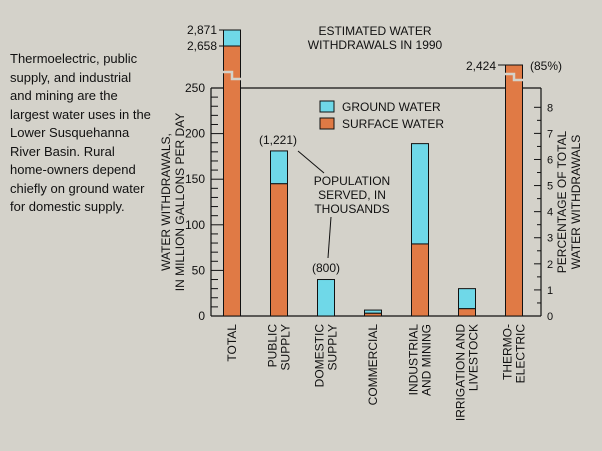  I want to click on y-axis-label-line: IN MILLION GALLONS PER DAY, so click(180, 202).